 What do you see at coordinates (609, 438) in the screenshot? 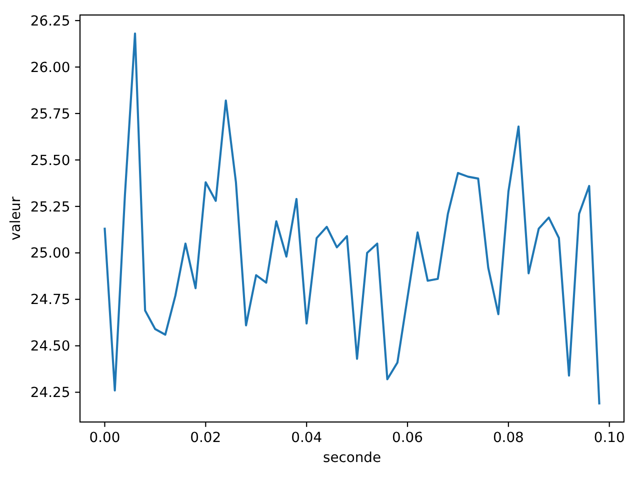
I see `x-tick-label: 0.10` at bounding box center [609, 438].